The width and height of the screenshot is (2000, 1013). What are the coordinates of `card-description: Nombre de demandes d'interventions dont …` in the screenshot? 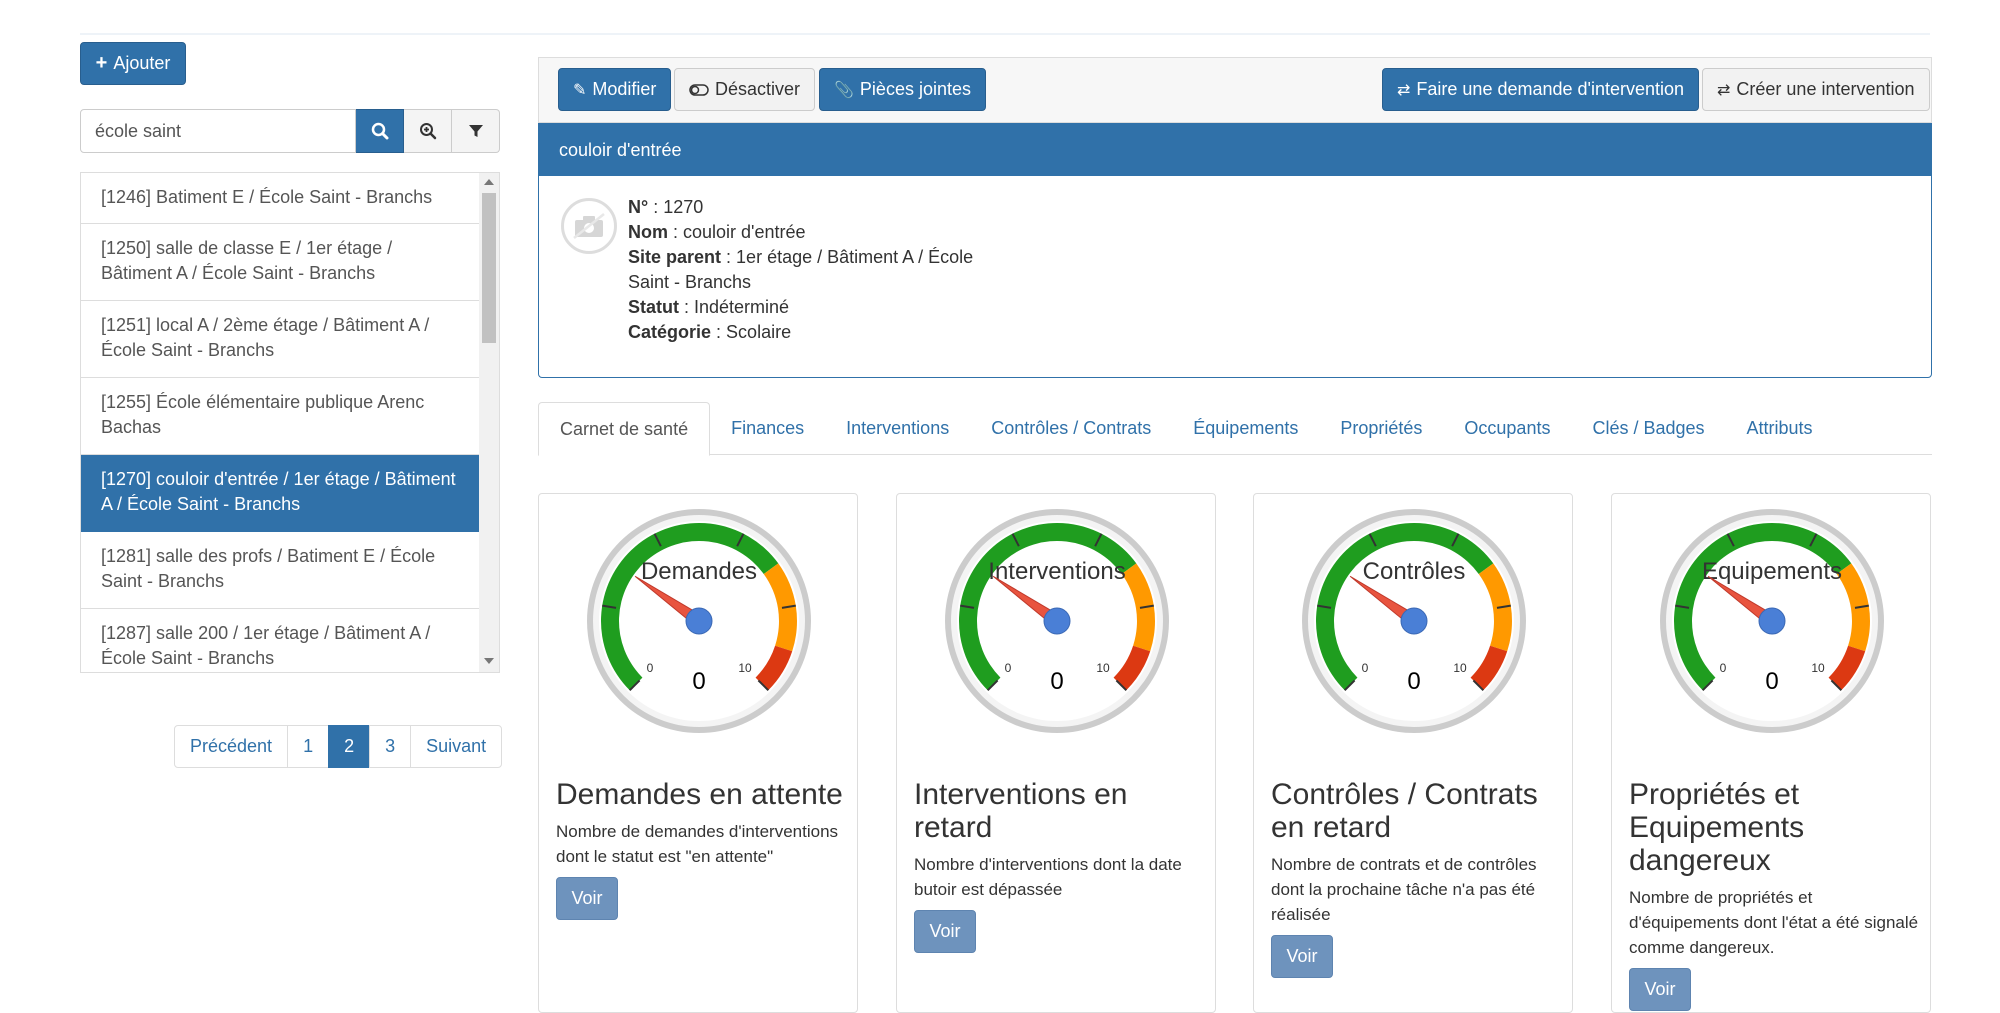 It's located at (697, 844).